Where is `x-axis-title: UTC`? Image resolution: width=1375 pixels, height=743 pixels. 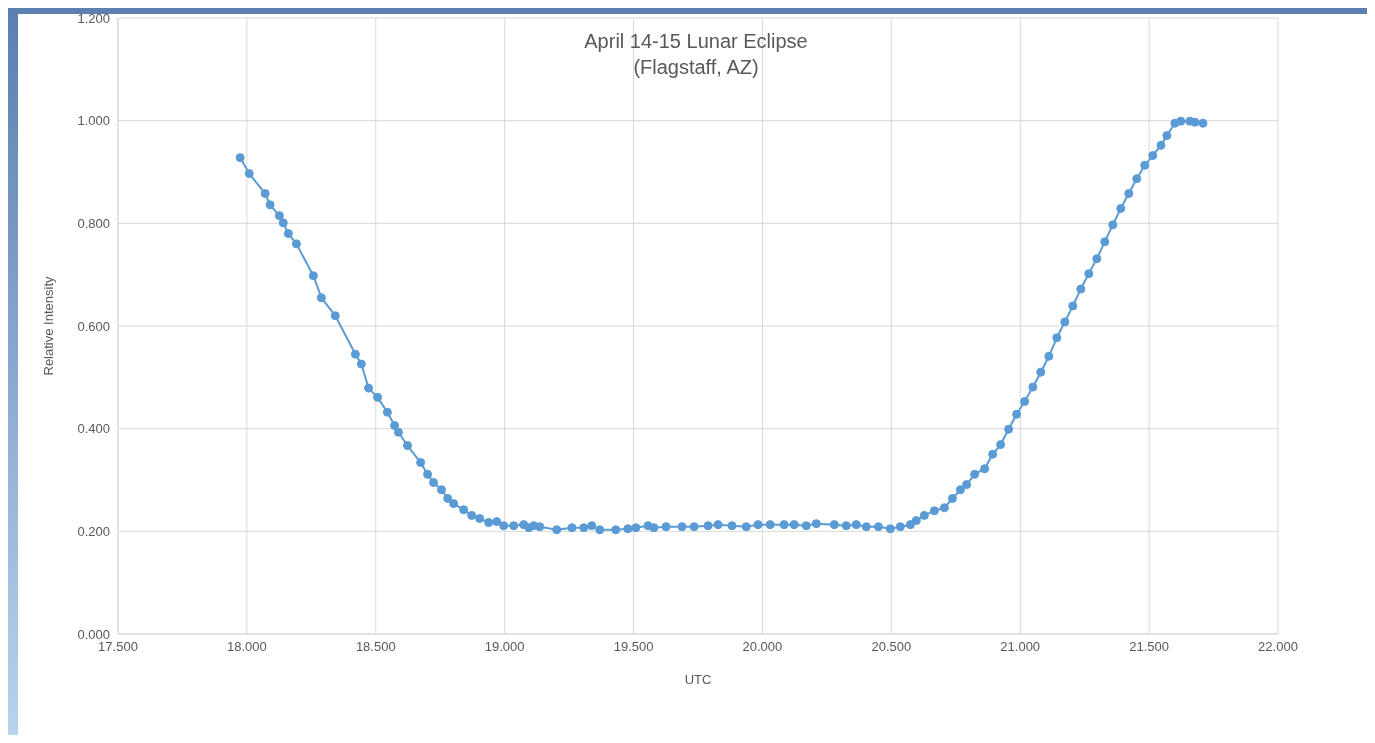 x-axis-title: UTC is located at coordinates (698, 679).